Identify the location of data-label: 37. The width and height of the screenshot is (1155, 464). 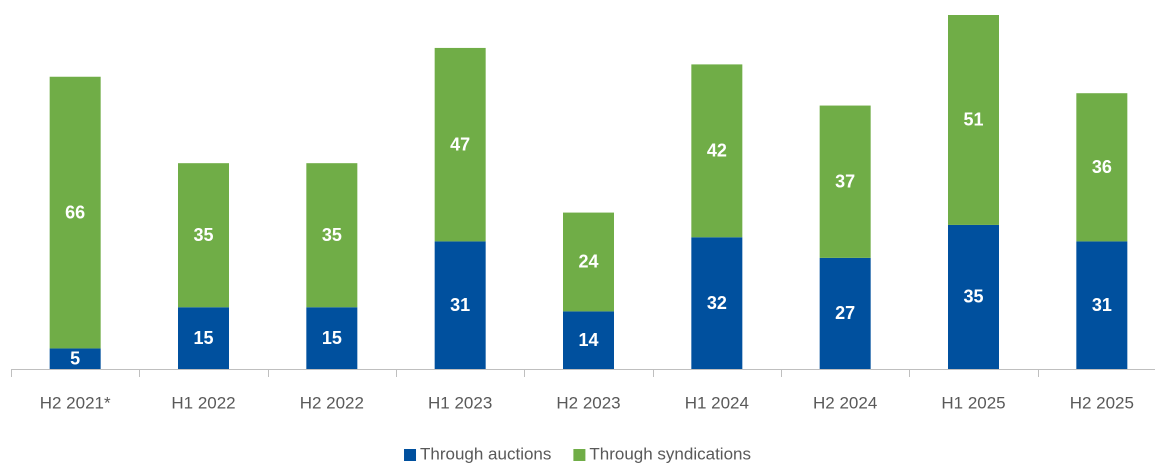
(845, 181).